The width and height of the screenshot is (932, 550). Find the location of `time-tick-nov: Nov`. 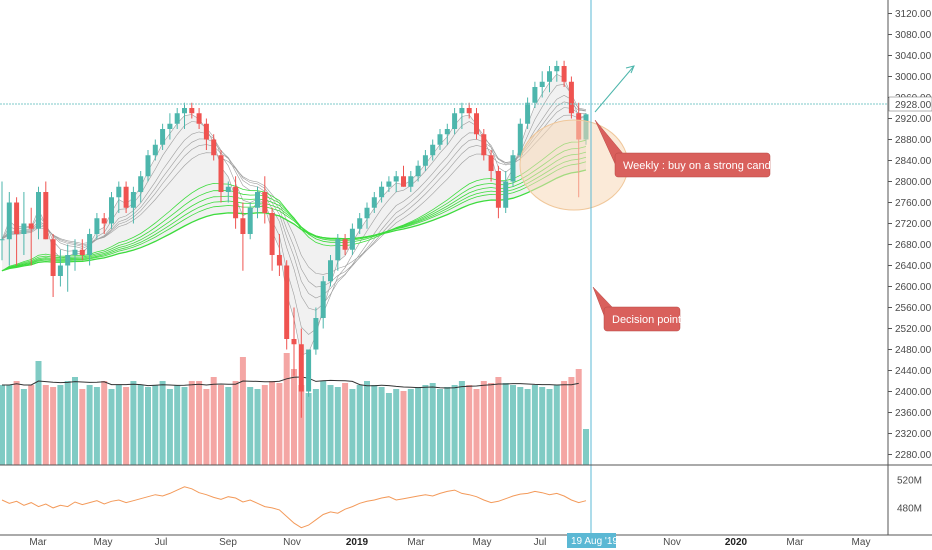

time-tick-nov: Nov is located at coordinates (292, 542).